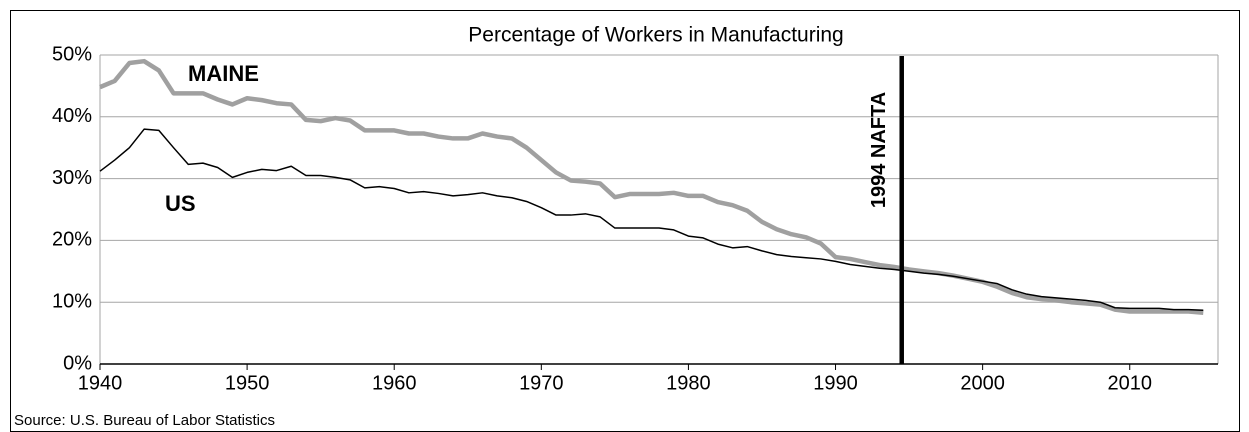 The image size is (1249, 432). Describe the element at coordinates (247, 383) in the screenshot. I see `x-tick-label: 1950` at that location.